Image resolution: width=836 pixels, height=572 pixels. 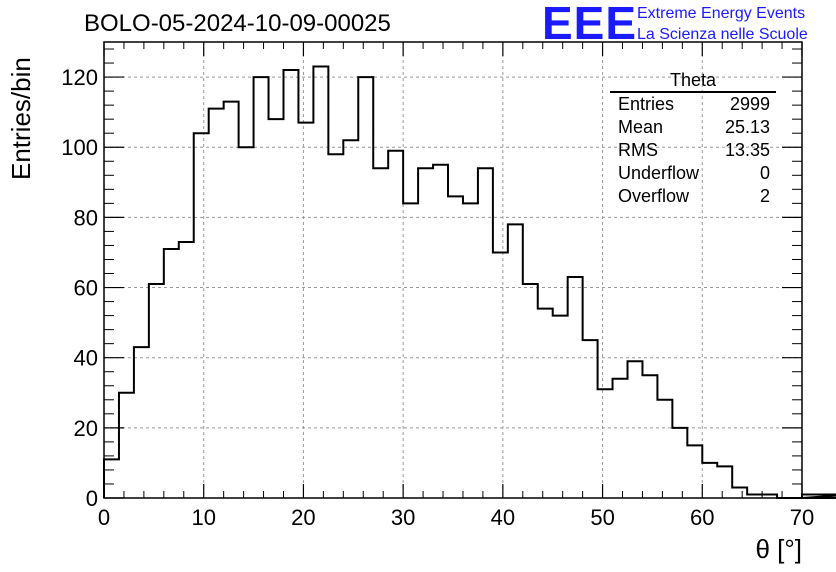 What do you see at coordinates (86, 288) in the screenshot?
I see `y-tick-label: 60` at bounding box center [86, 288].